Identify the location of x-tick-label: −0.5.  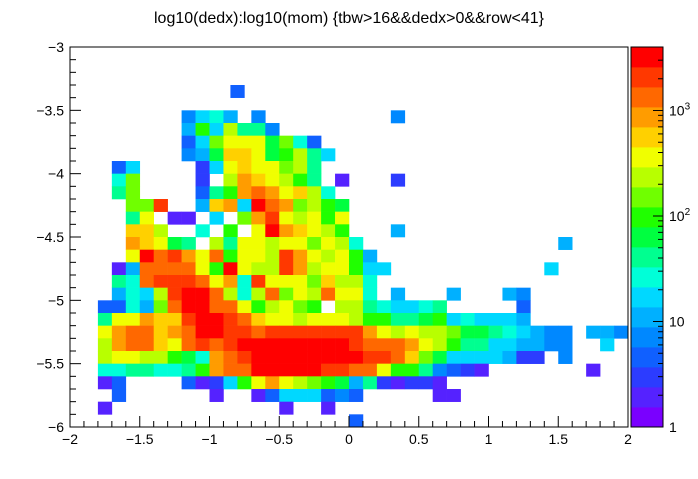
(279, 439).